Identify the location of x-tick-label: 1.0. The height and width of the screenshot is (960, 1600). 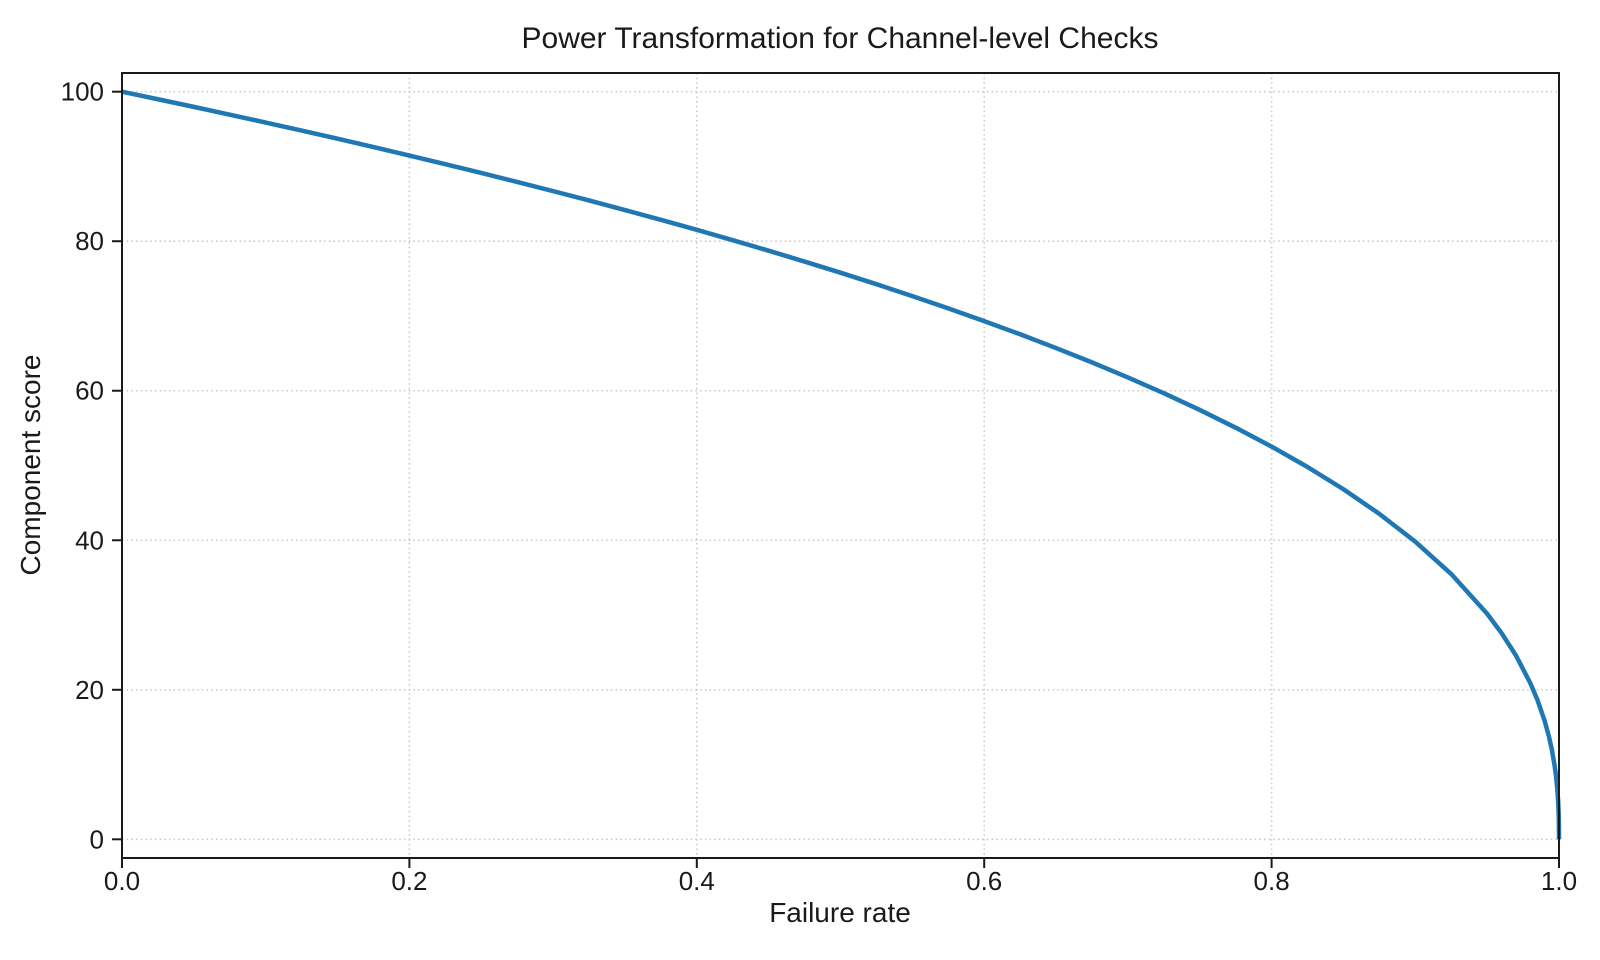
(1559, 881).